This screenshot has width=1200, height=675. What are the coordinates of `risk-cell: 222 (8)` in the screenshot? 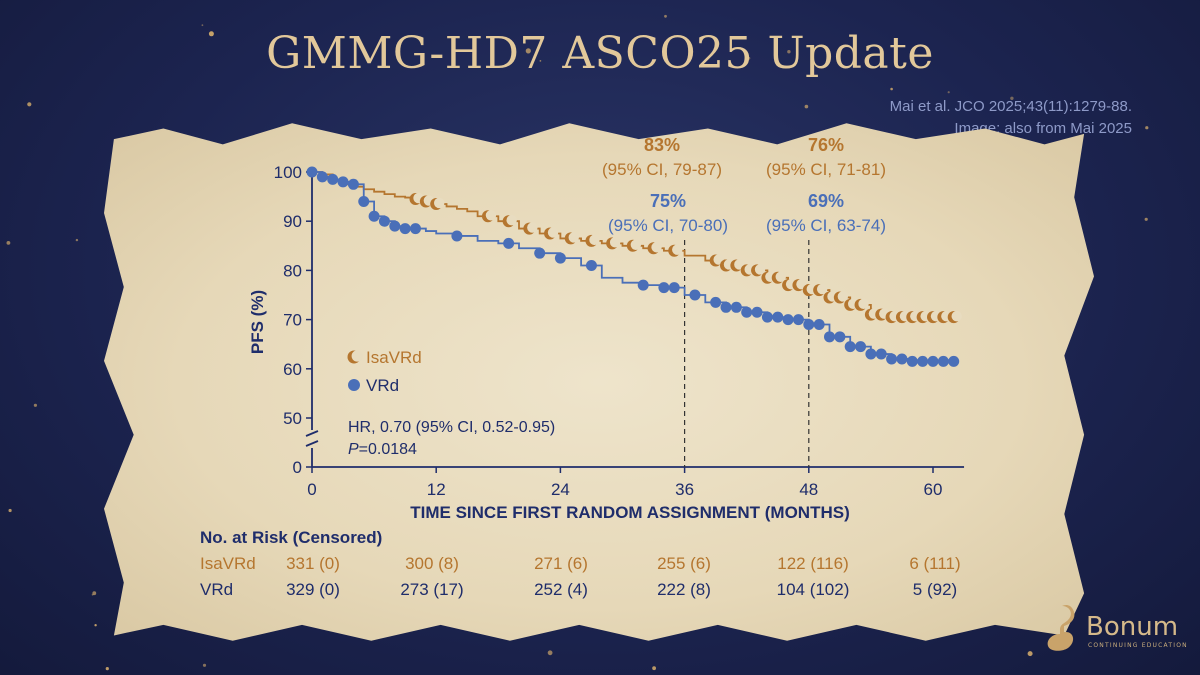 It's located at (684, 589).